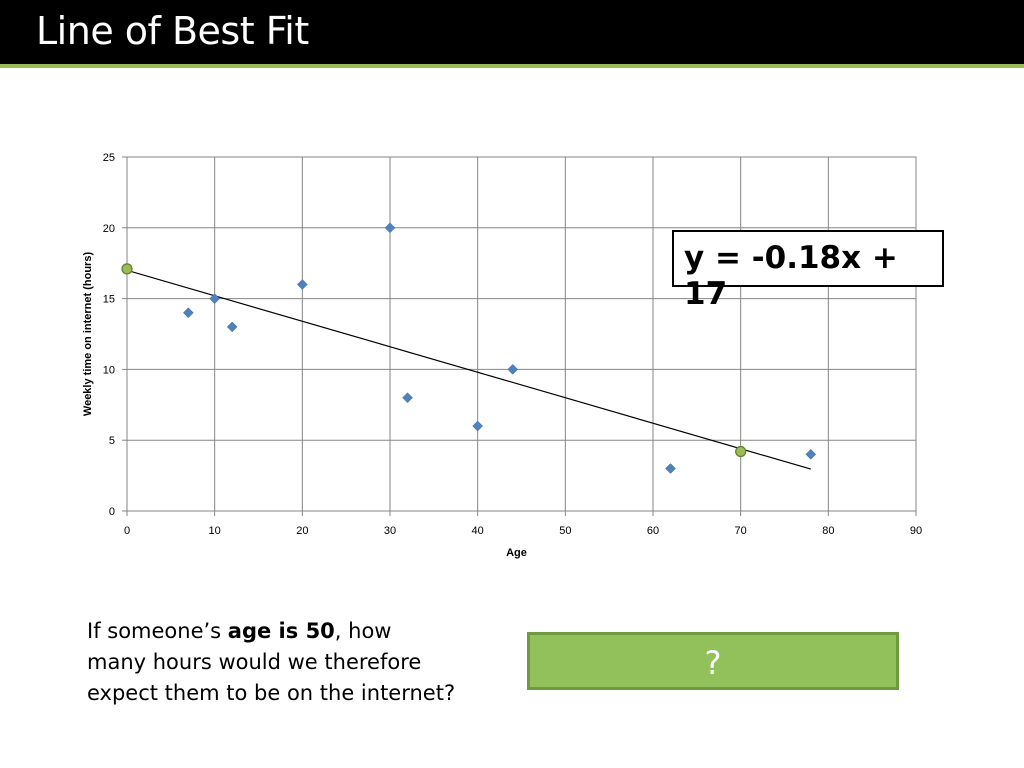 The height and width of the screenshot is (768, 1024). I want to click on y-tick-label: 20, so click(109, 229).